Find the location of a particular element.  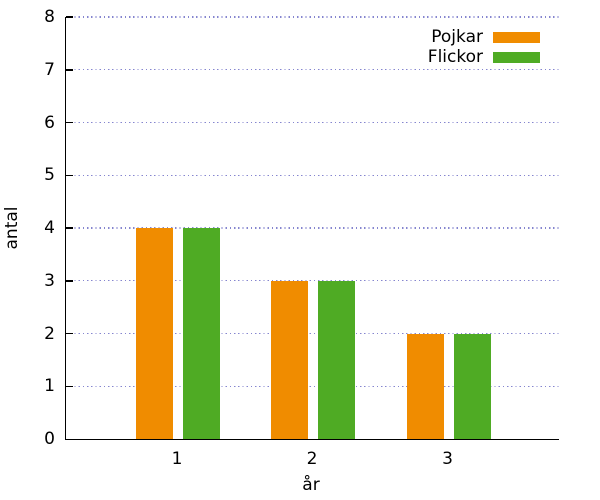

x-axis-title: år is located at coordinates (311, 485).